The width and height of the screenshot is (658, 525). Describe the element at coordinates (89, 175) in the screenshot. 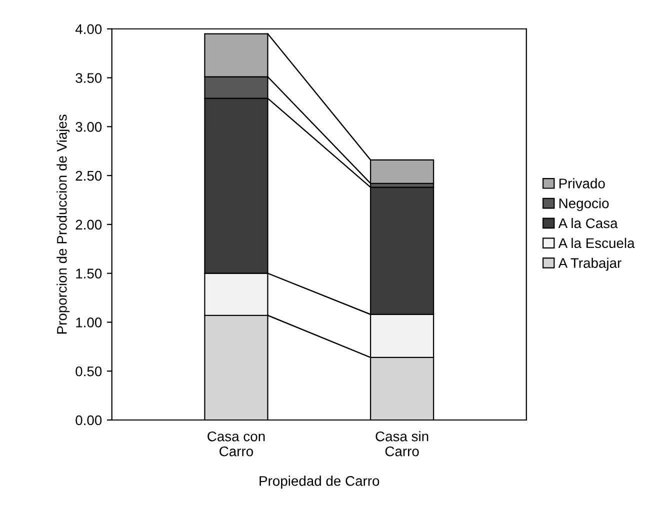

I see `y-tick-label: 2.50` at that location.